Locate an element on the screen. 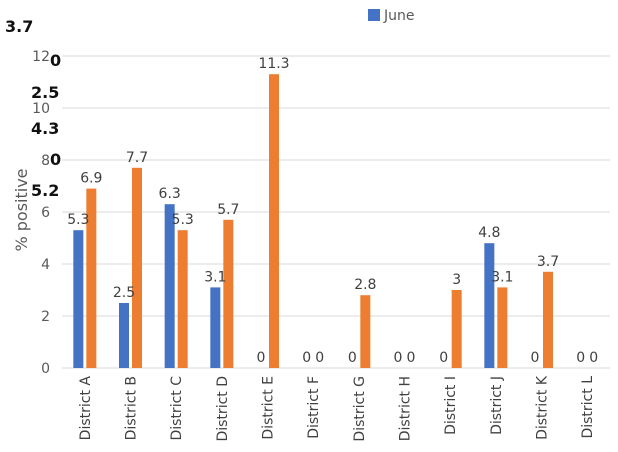  x-tick-label: District K is located at coordinates (543, 407).